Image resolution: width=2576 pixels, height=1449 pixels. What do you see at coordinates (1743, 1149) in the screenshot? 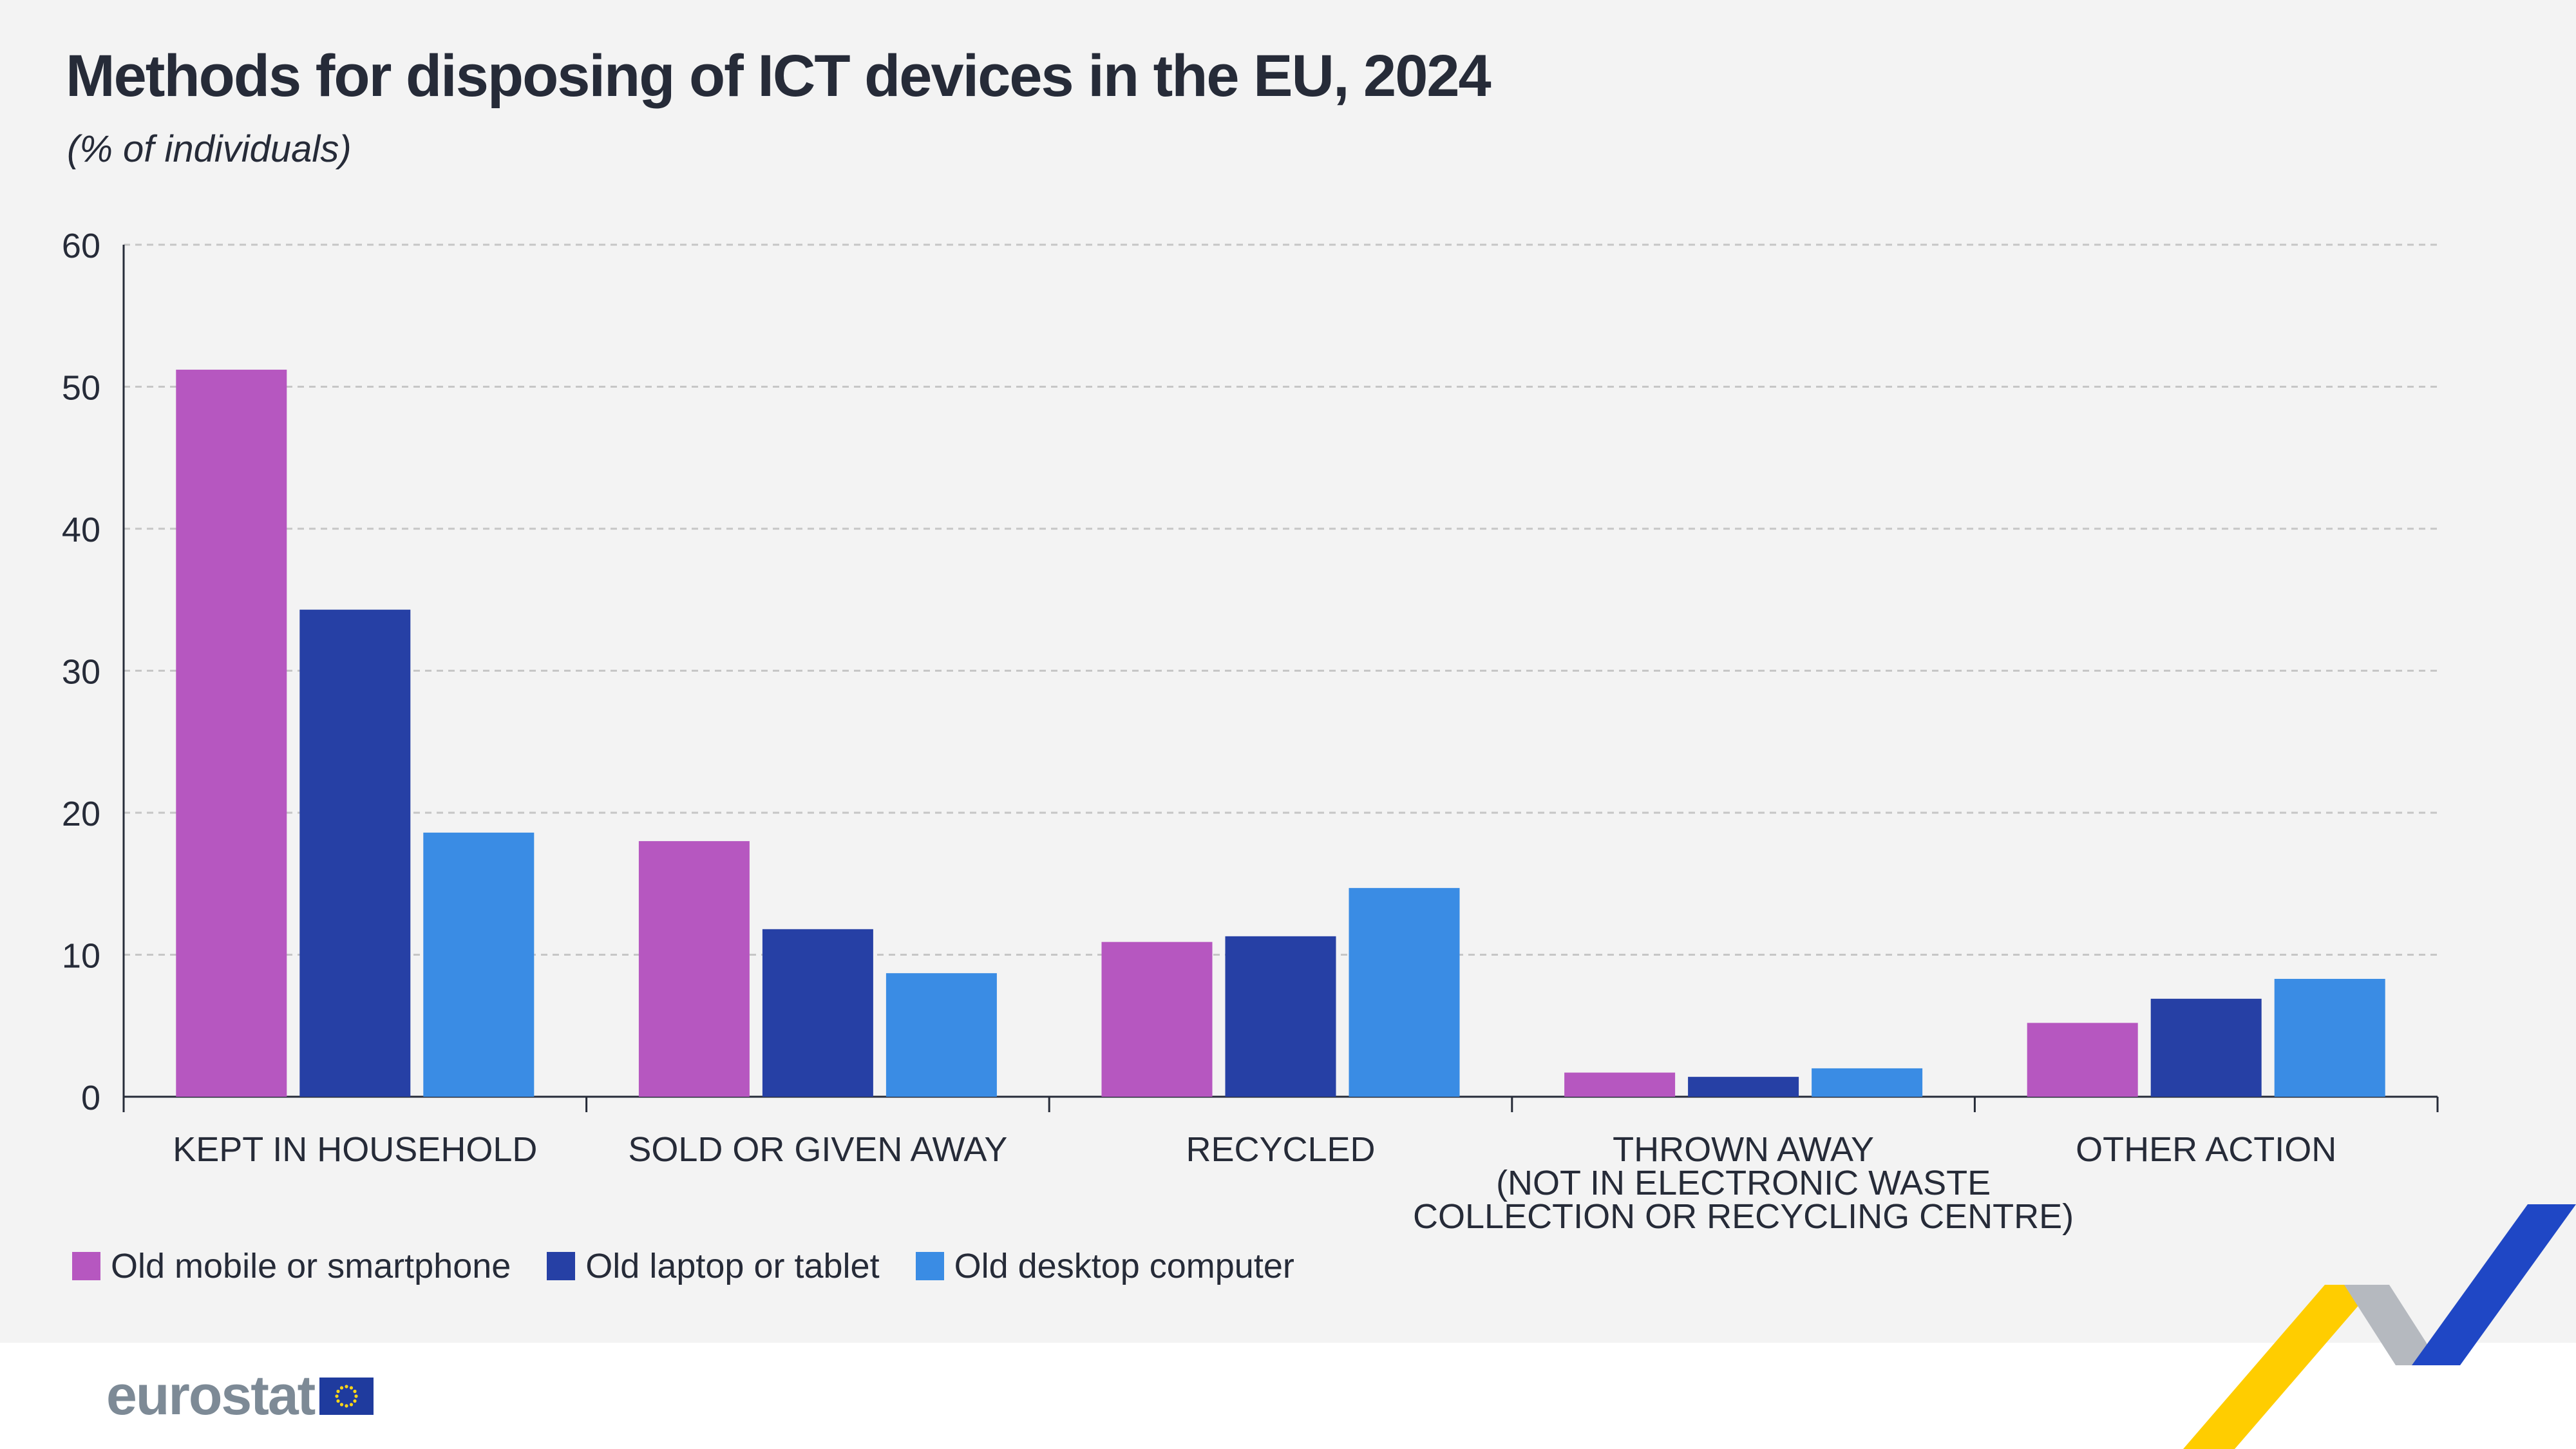
I see `x-category-label: THROWN AWAY` at bounding box center [1743, 1149].